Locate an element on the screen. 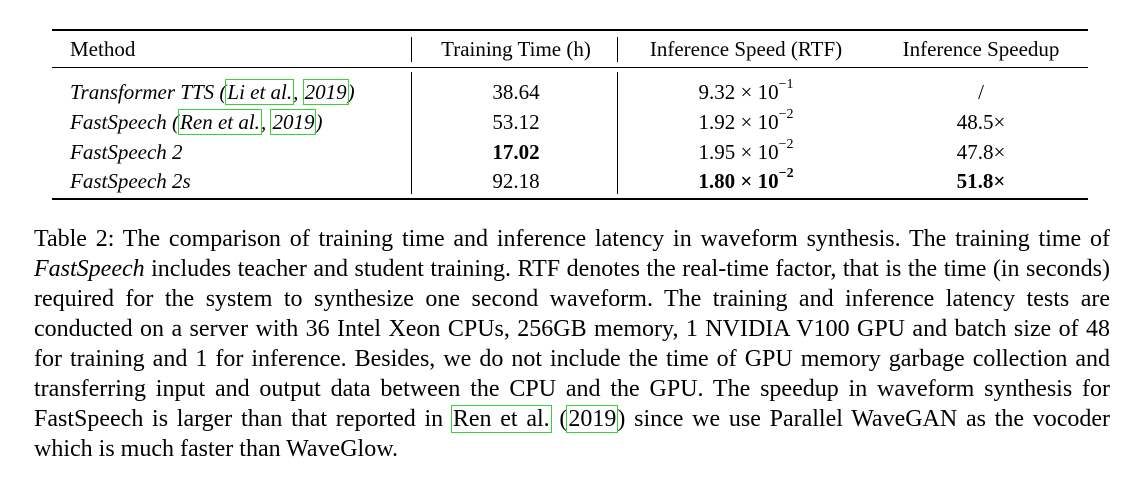  method-name: Transformer TTS is located at coordinates (142, 92).